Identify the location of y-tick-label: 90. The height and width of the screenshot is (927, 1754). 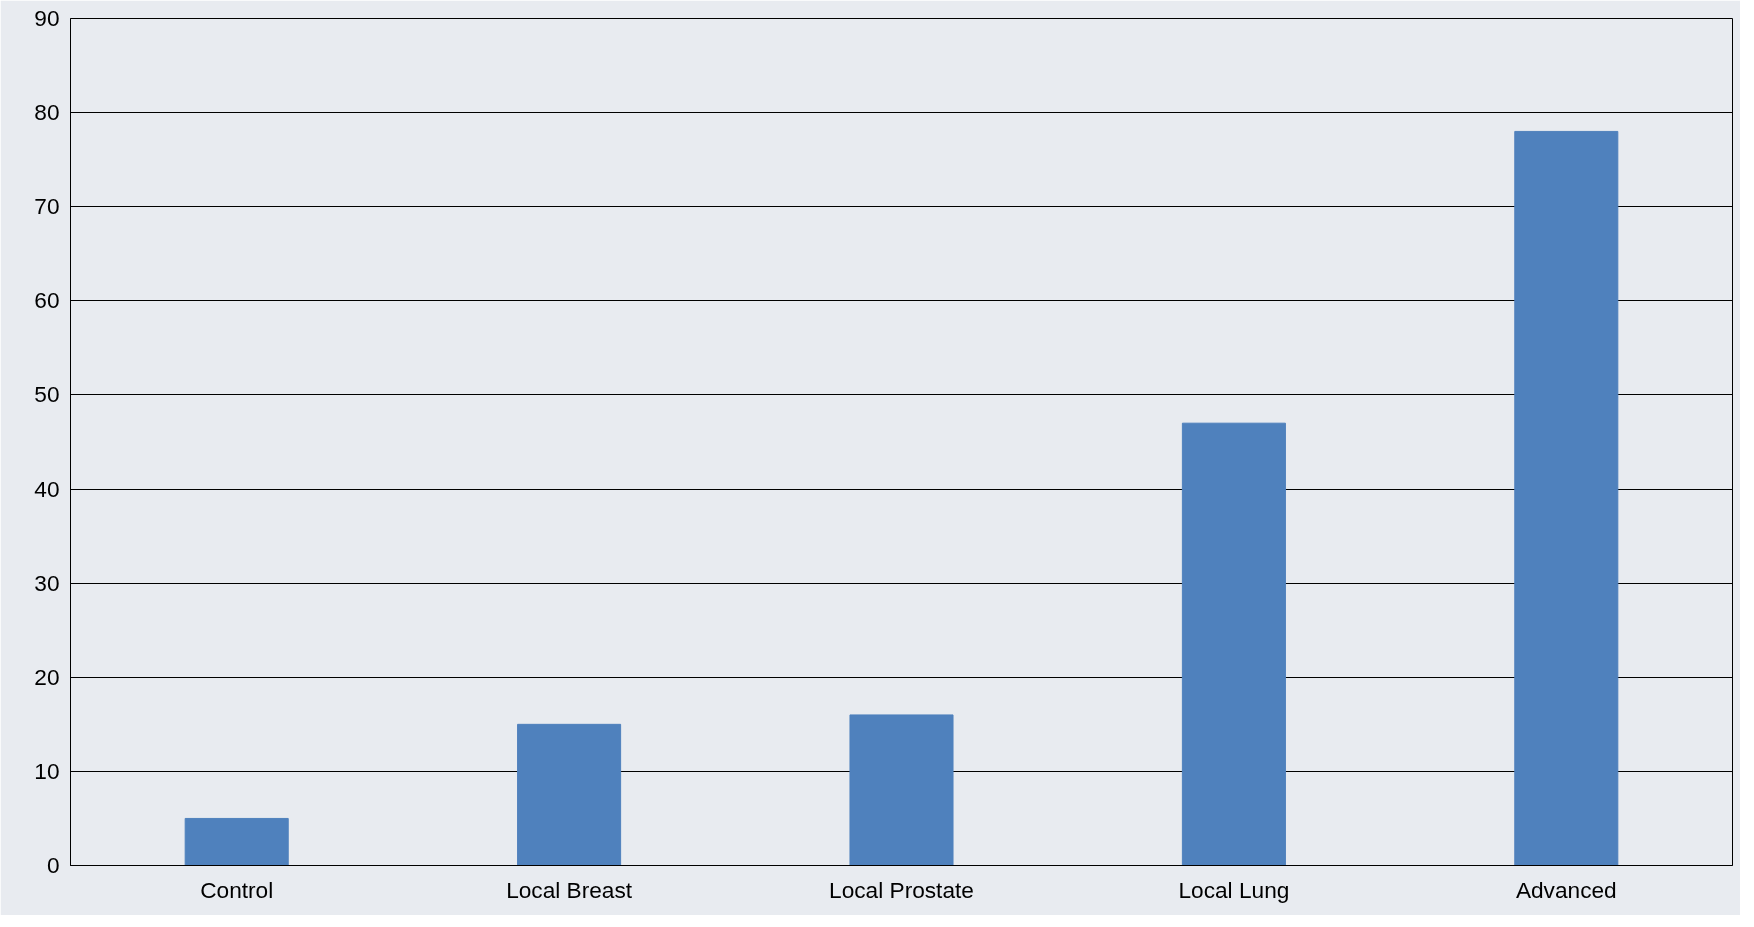
(47, 18).